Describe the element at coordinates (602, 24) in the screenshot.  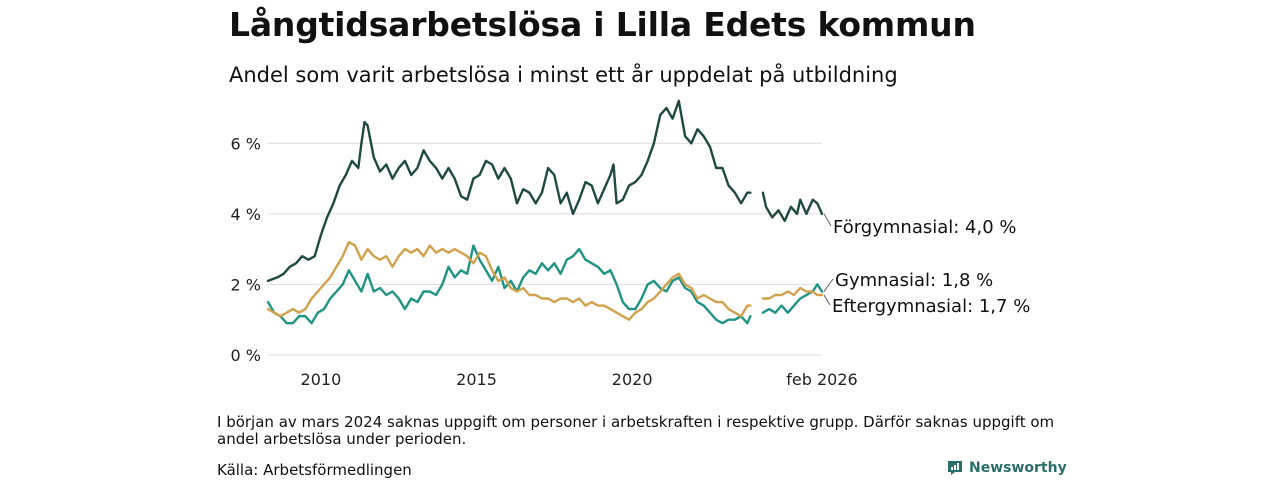
I see `chart-title: Långtidsarbetslösa i Lilla Edets kommun` at that location.